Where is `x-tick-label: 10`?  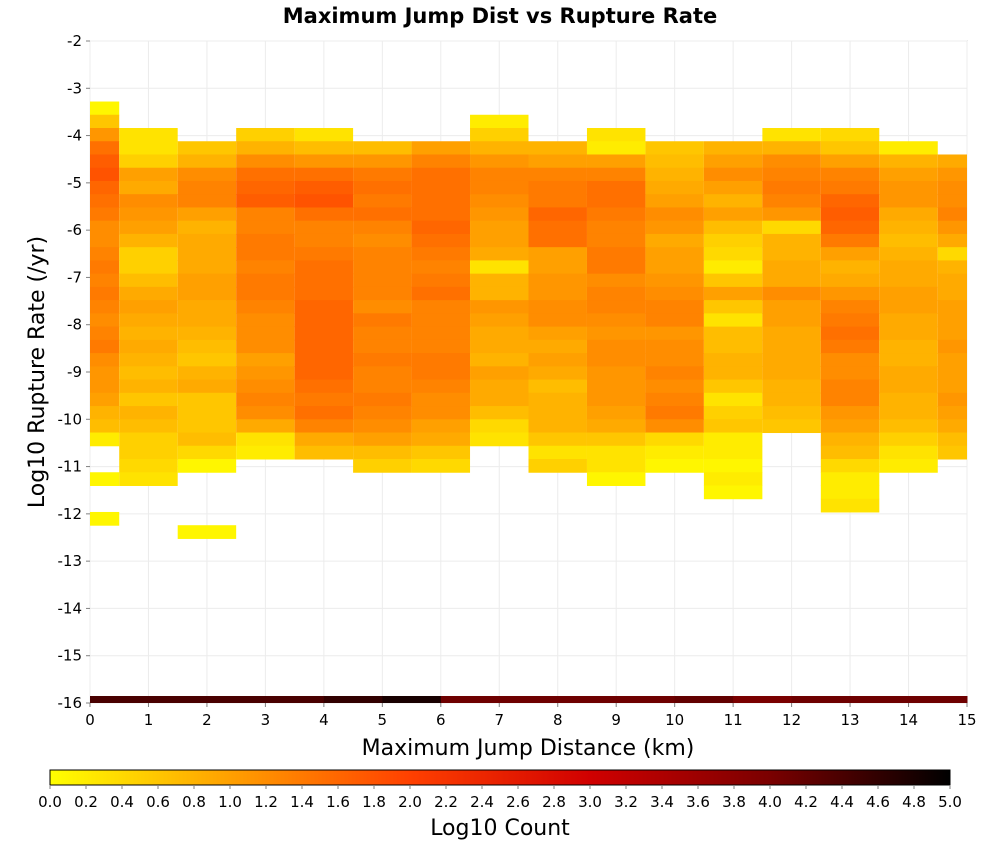
x-tick-label: 10 is located at coordinates (674, 720).